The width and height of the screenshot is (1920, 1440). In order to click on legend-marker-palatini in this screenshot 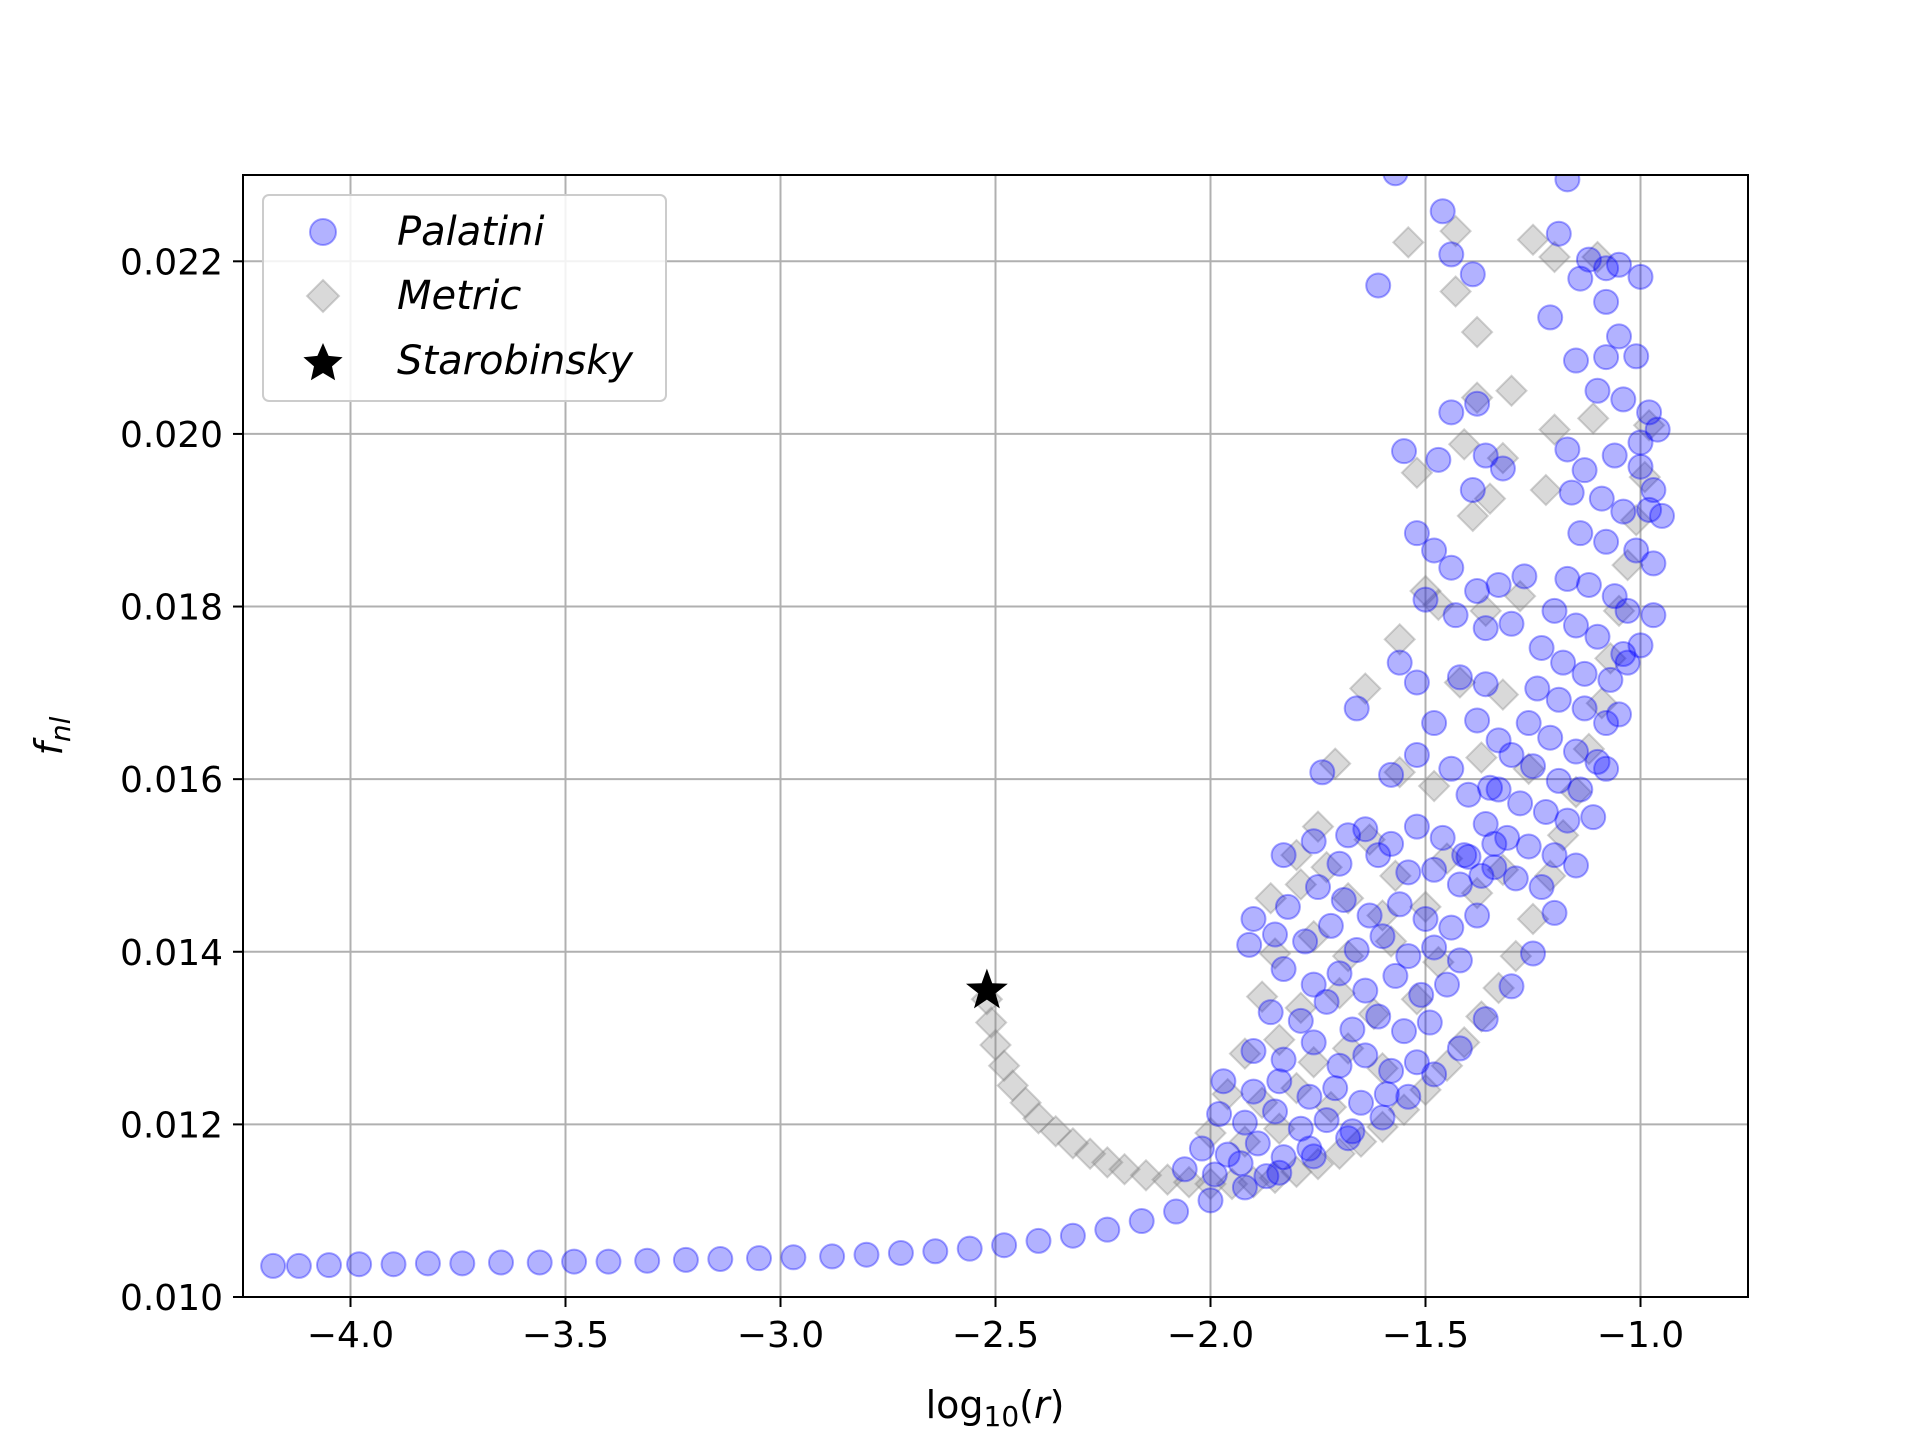, I will do `click(323, 232)`.